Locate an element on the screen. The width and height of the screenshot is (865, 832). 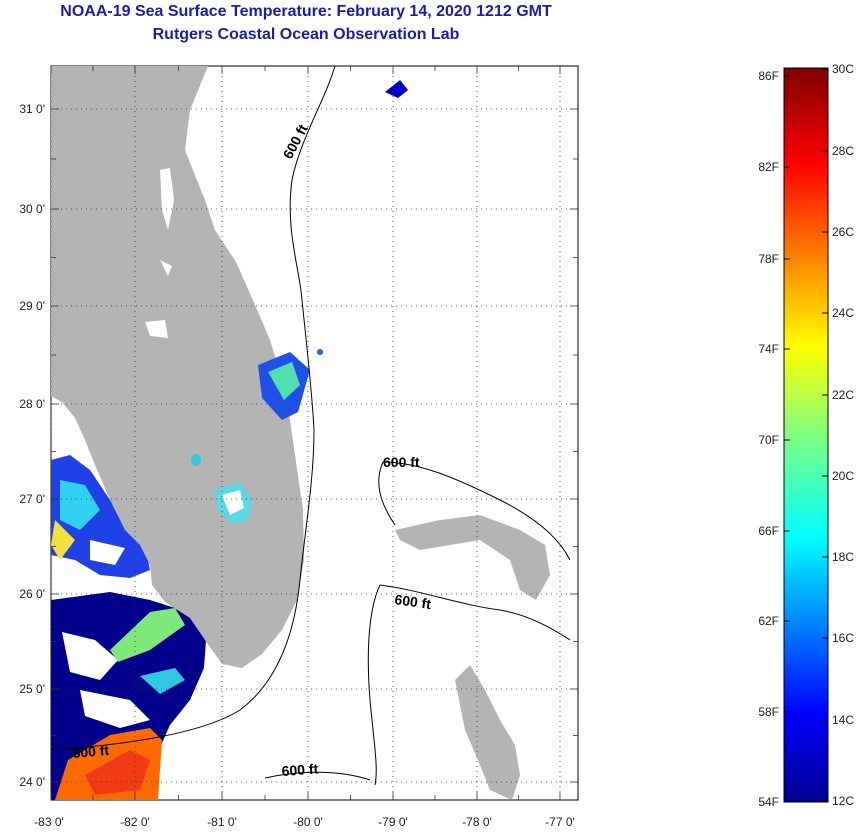
colorbar-fahrenheit-labels: 86F 82F 78F 74F 70F 66F 62F 58F 54F is located at coordinates (768, 439).